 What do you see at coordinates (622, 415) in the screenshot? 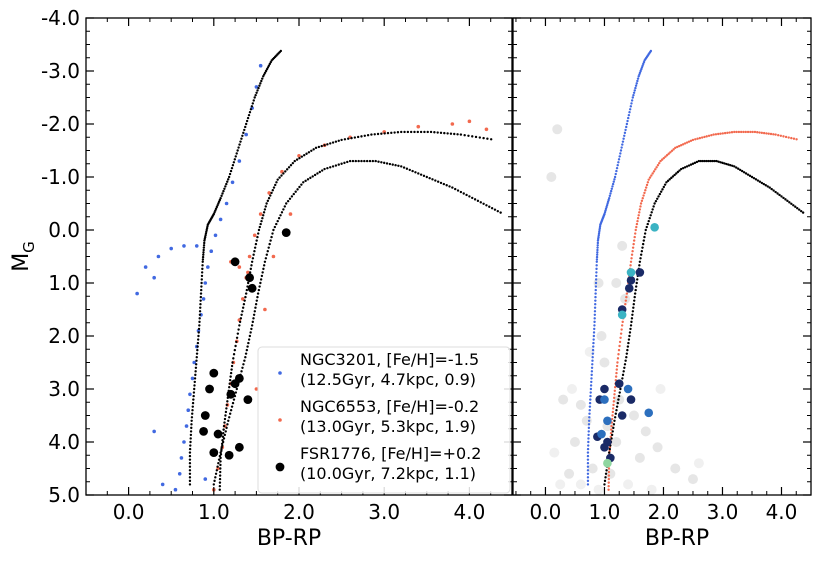
I see `member-point` at bounding box center [622, 415].